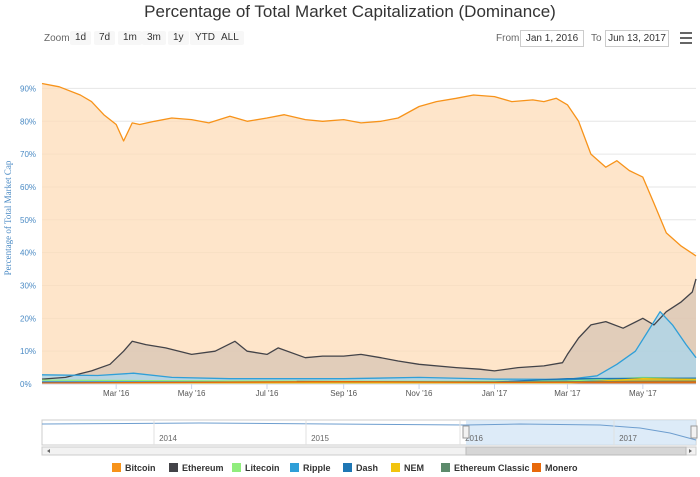  I want to click on legend-item-ethereum: Ethereum, so click(196, 468).